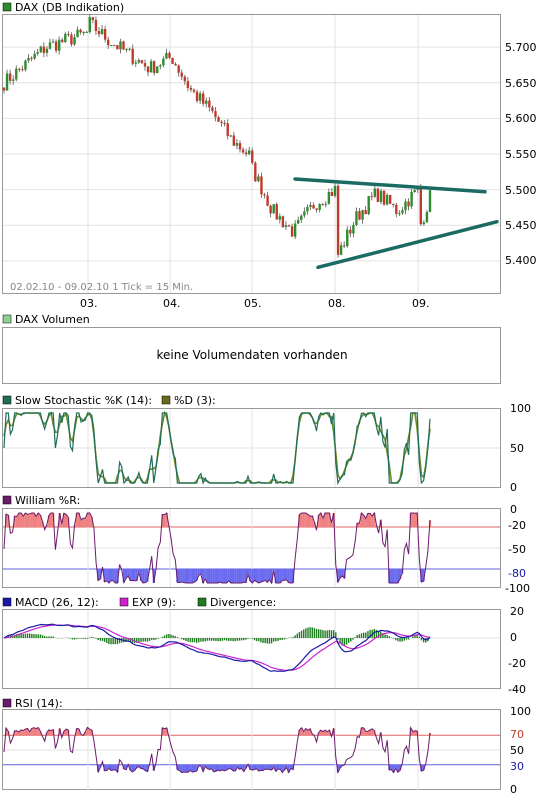 The image size is (545, 799). What do you see at coordinates (521, 118) in the screenshot?
I see `price-y-tick: 5.600` at bounding box center [521, 118].